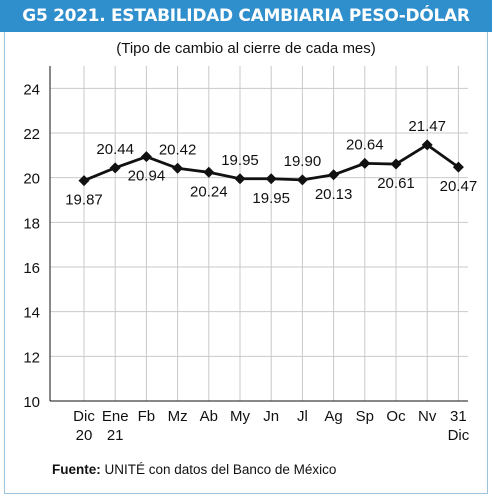 Image resolution: width=492 pixels, height=500 pixels. I want to click on y-tick-label: 14, so click(31, 313).